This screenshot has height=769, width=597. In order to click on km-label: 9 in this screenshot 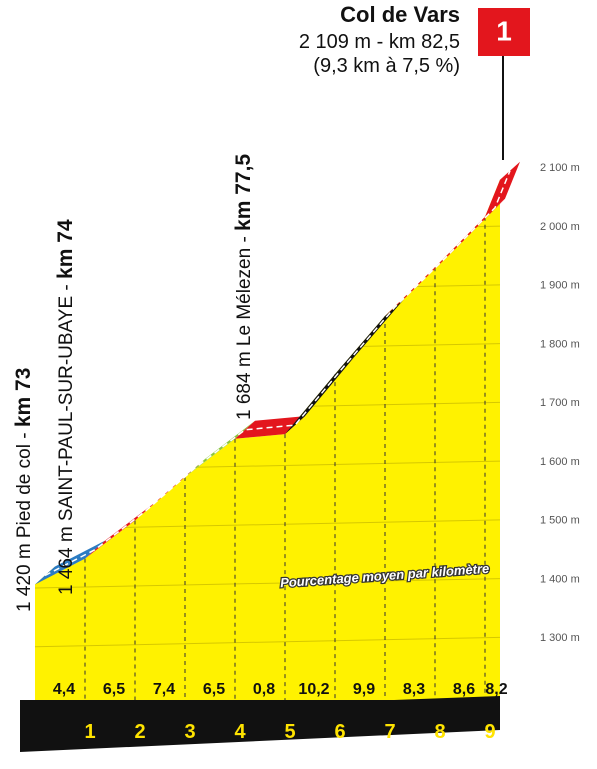, I will do `click(489, 732)`.